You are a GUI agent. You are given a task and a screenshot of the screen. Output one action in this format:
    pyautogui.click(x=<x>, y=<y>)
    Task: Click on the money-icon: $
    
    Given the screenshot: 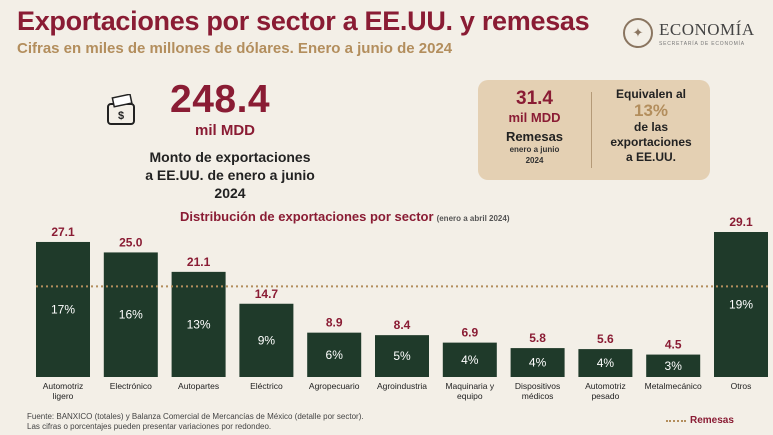 What is the action you would take?
    pyautogui.click(x=121, y=109)
    